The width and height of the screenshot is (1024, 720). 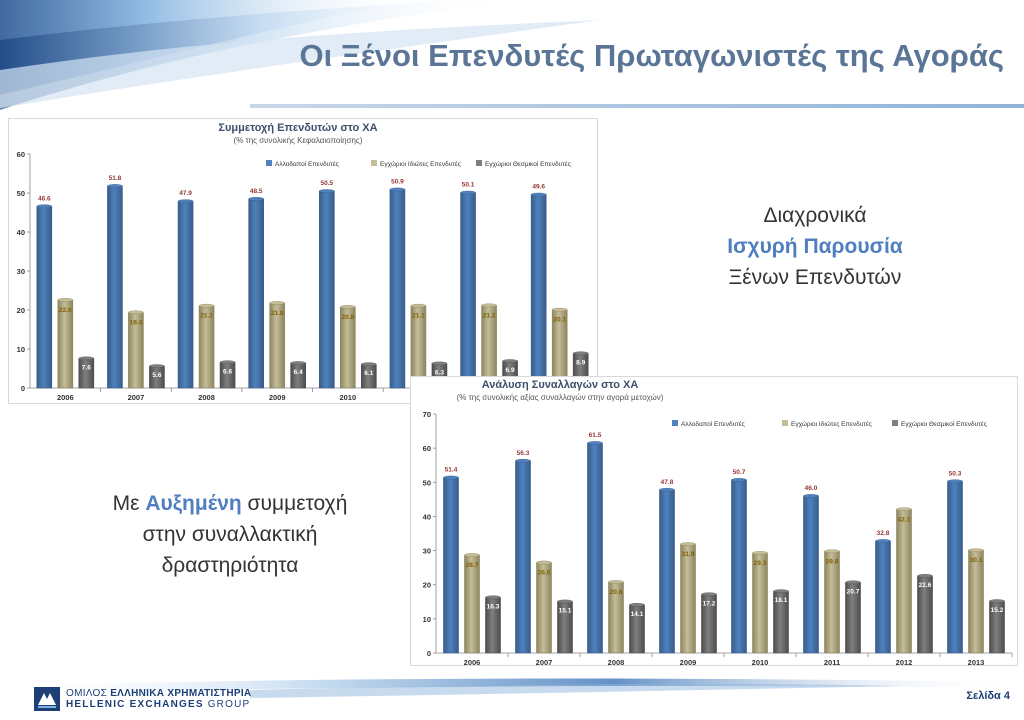 What do you see at coordinates (88, 693) in the screenshot?
I see `logo-greek-group: ΟΜΙΛΟΣ` at bounding box center [88, 693].